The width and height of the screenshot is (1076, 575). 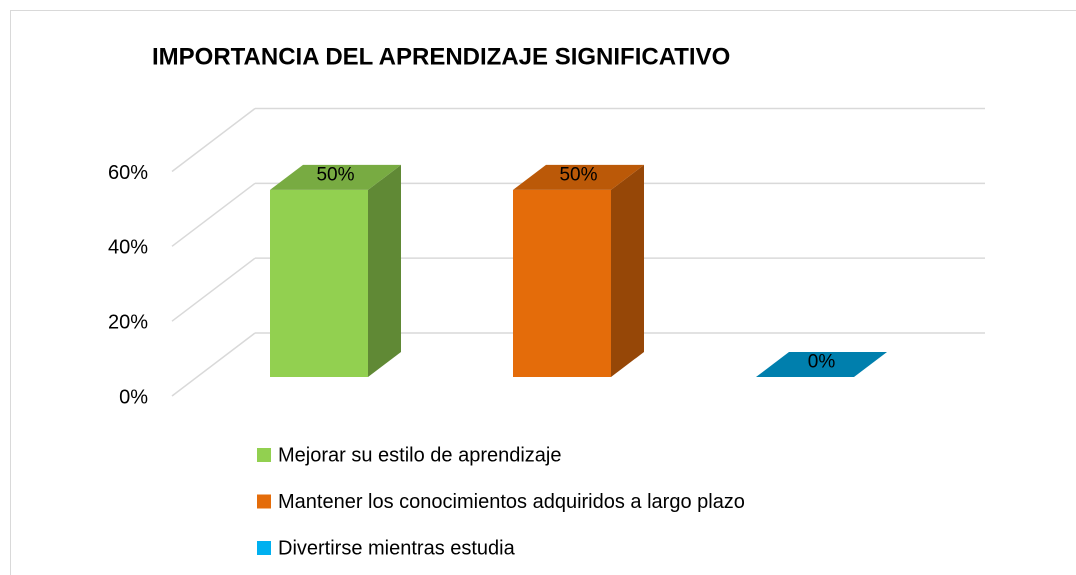 What do you see at coordinates (128, 322) in the screenshot?
I see `y-tick-label: 20%` at bounding box center [128, 322].